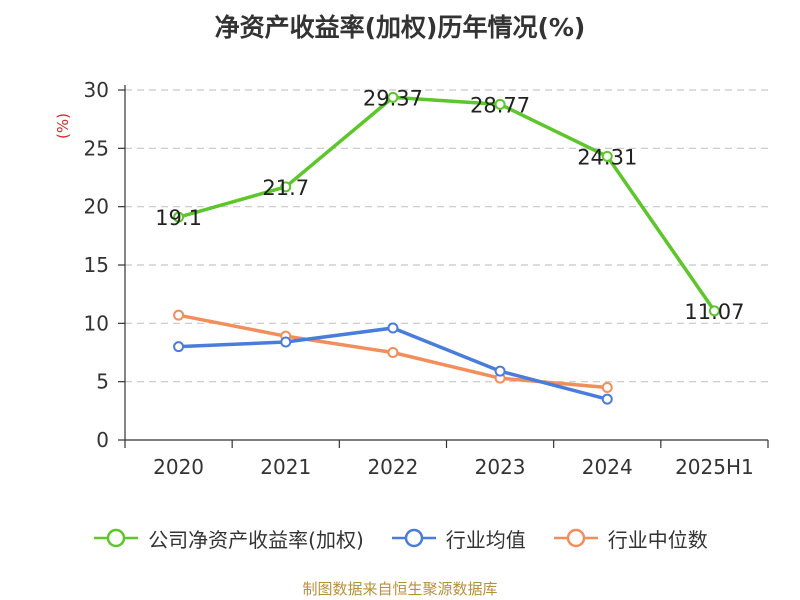  Describe the element at coordinates (500, 467) in the screenshot. I see `x-tick-label: 2023` at that location.